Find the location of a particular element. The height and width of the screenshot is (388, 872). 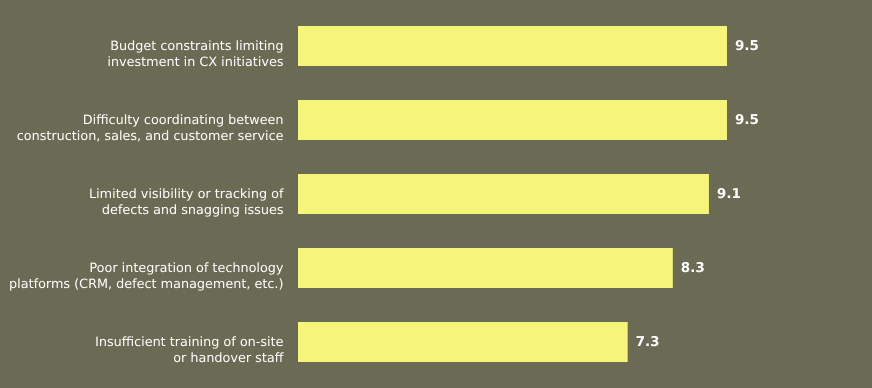

data-label: 7.3 is located at coordinates (648, 342).